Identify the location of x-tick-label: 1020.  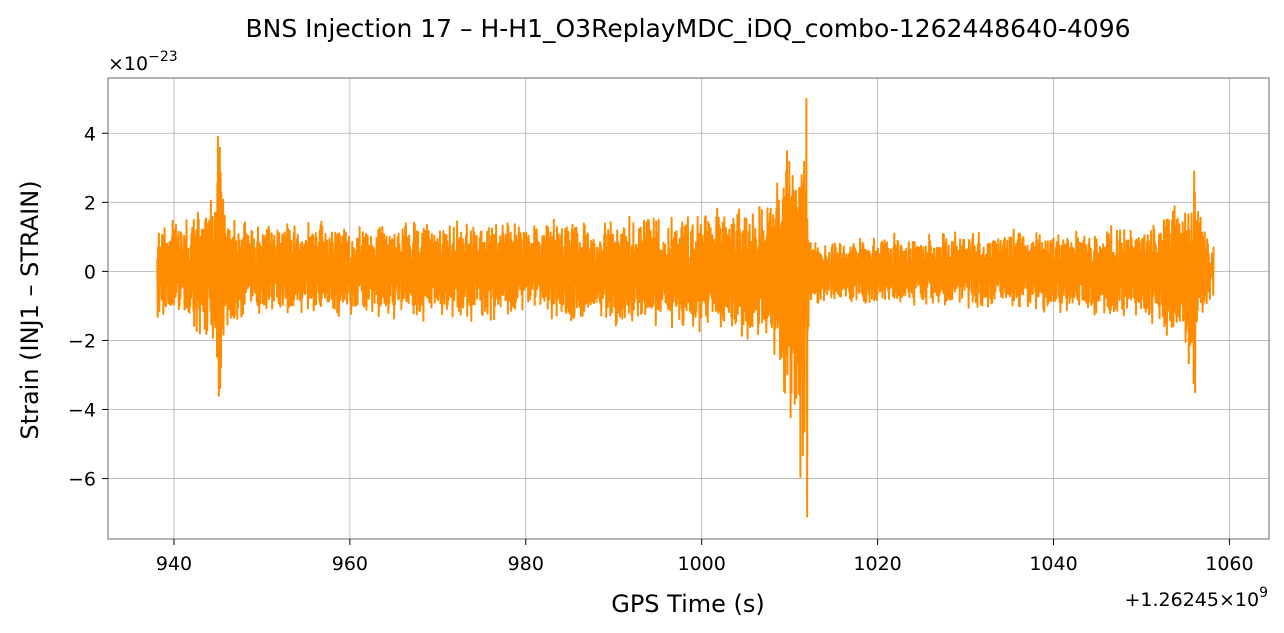
(877, 564).